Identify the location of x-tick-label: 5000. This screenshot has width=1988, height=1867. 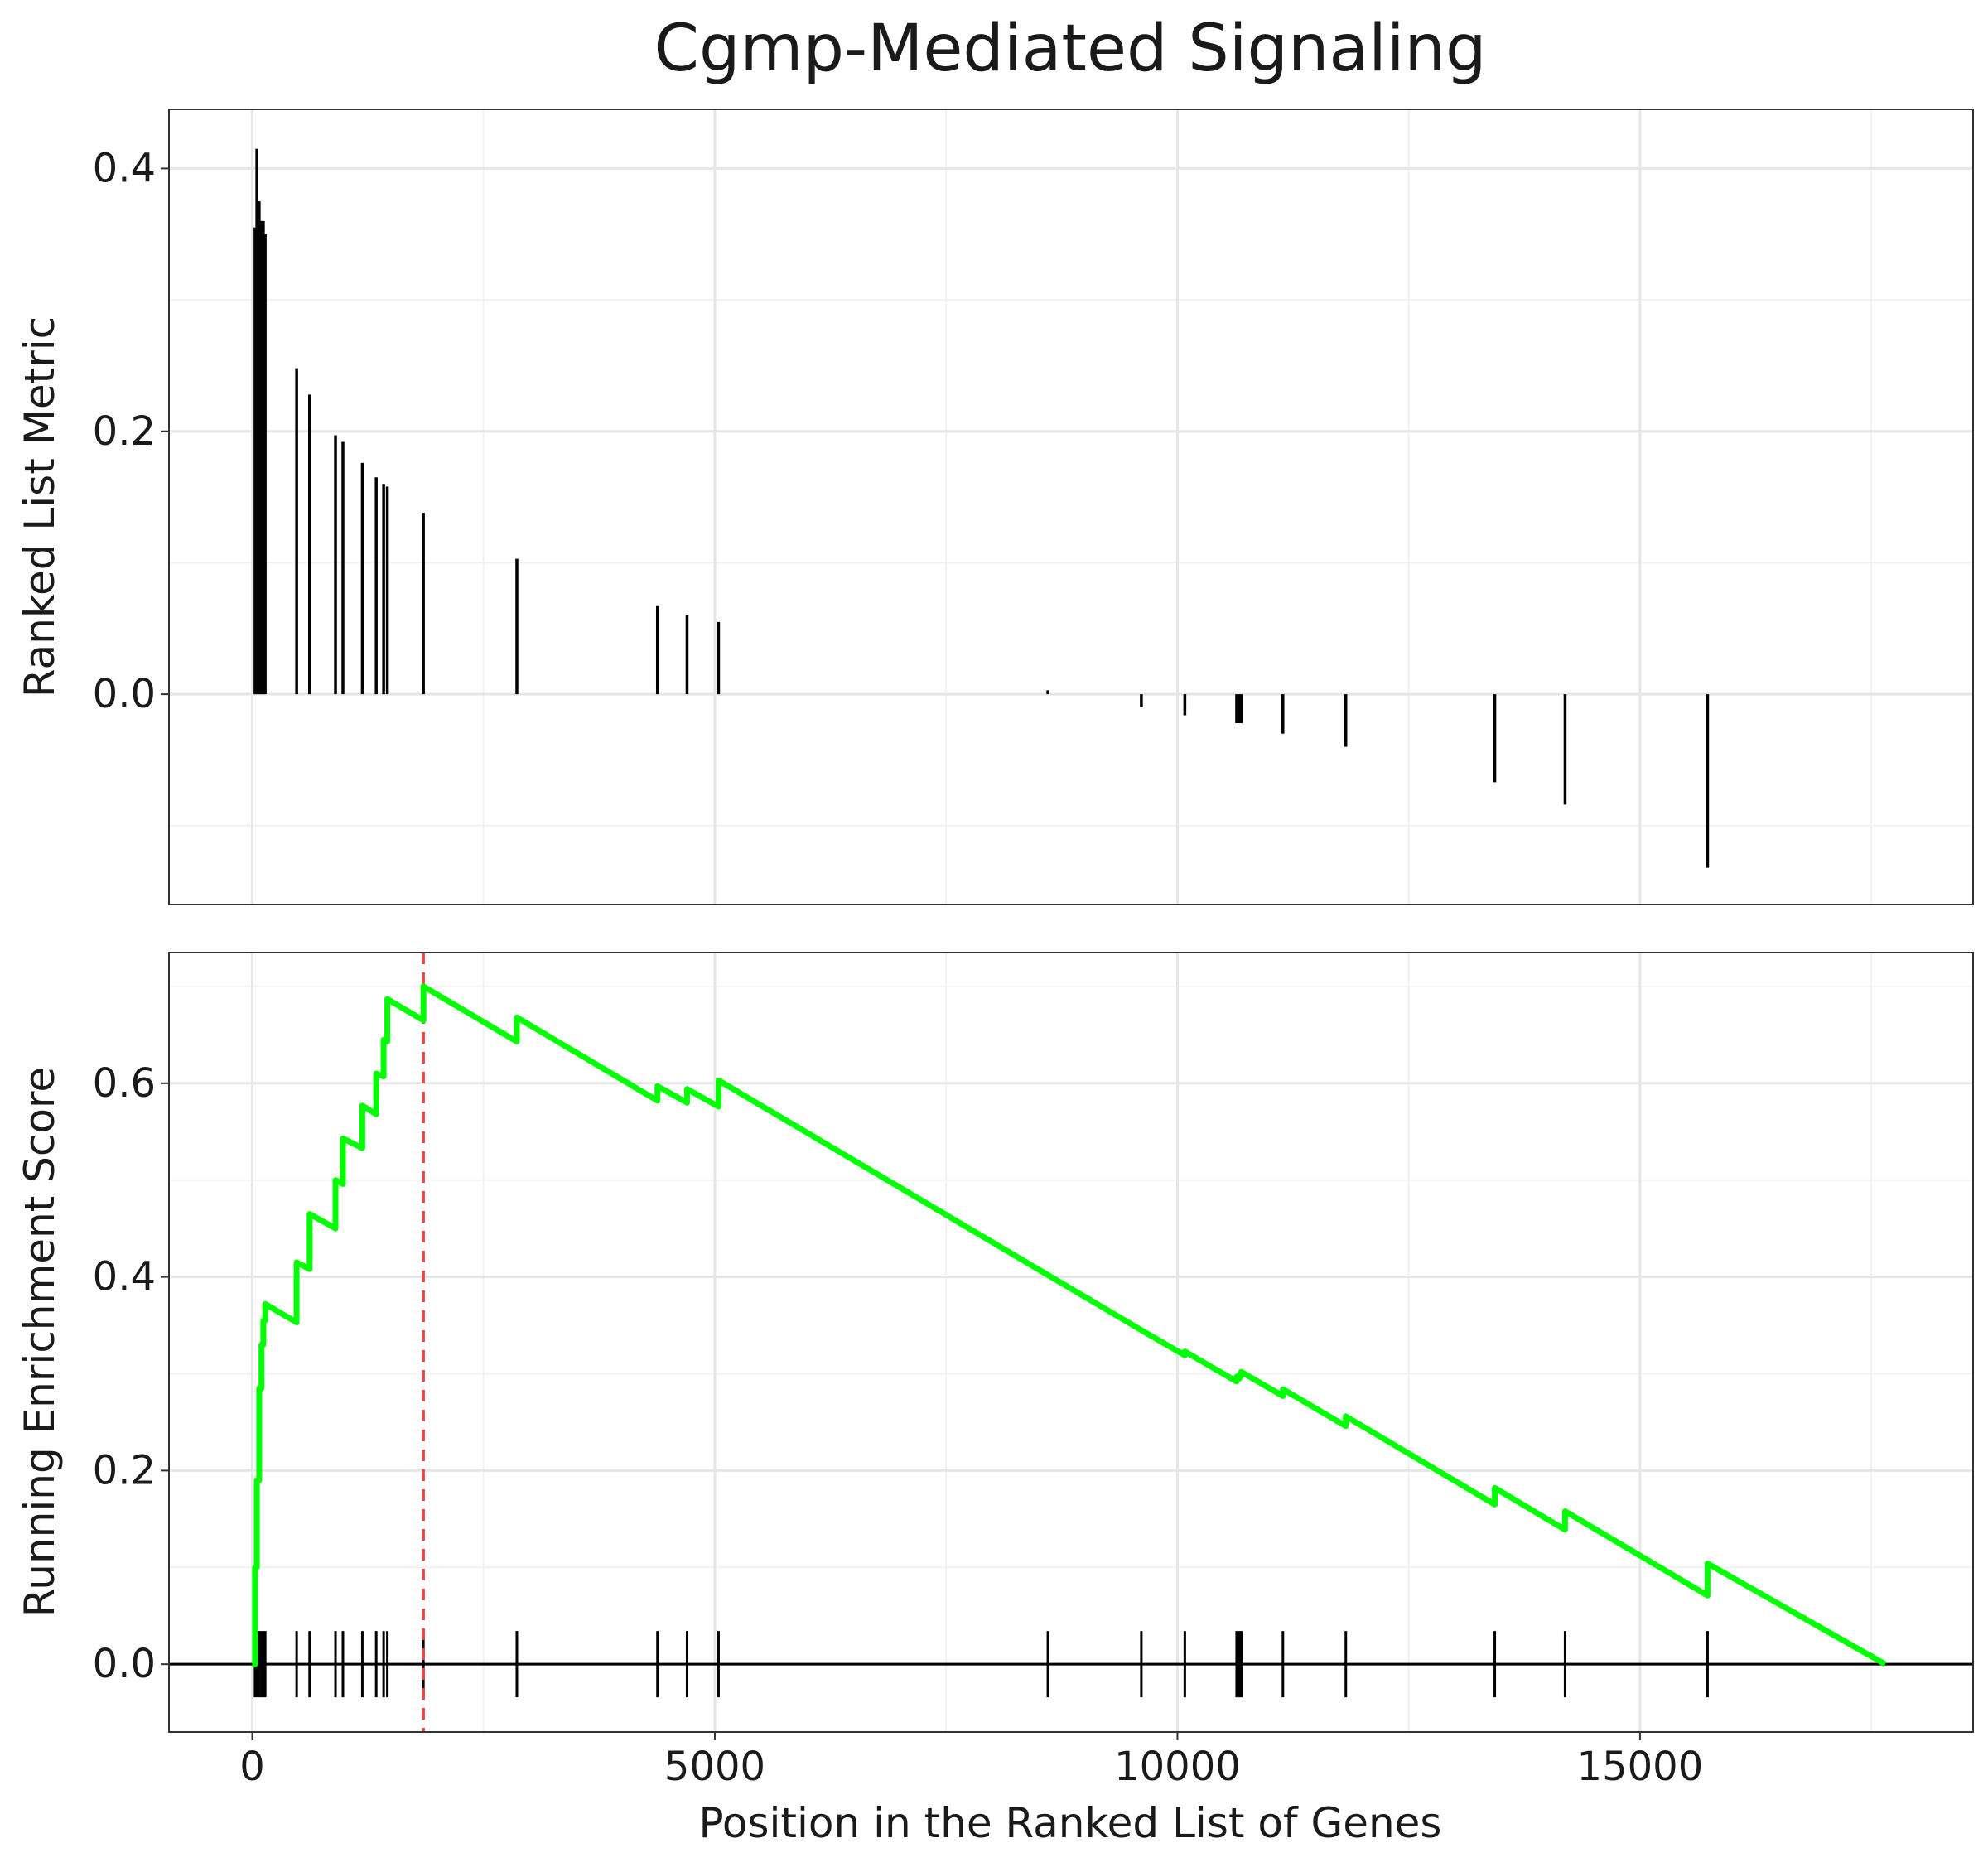
(714, 1767).